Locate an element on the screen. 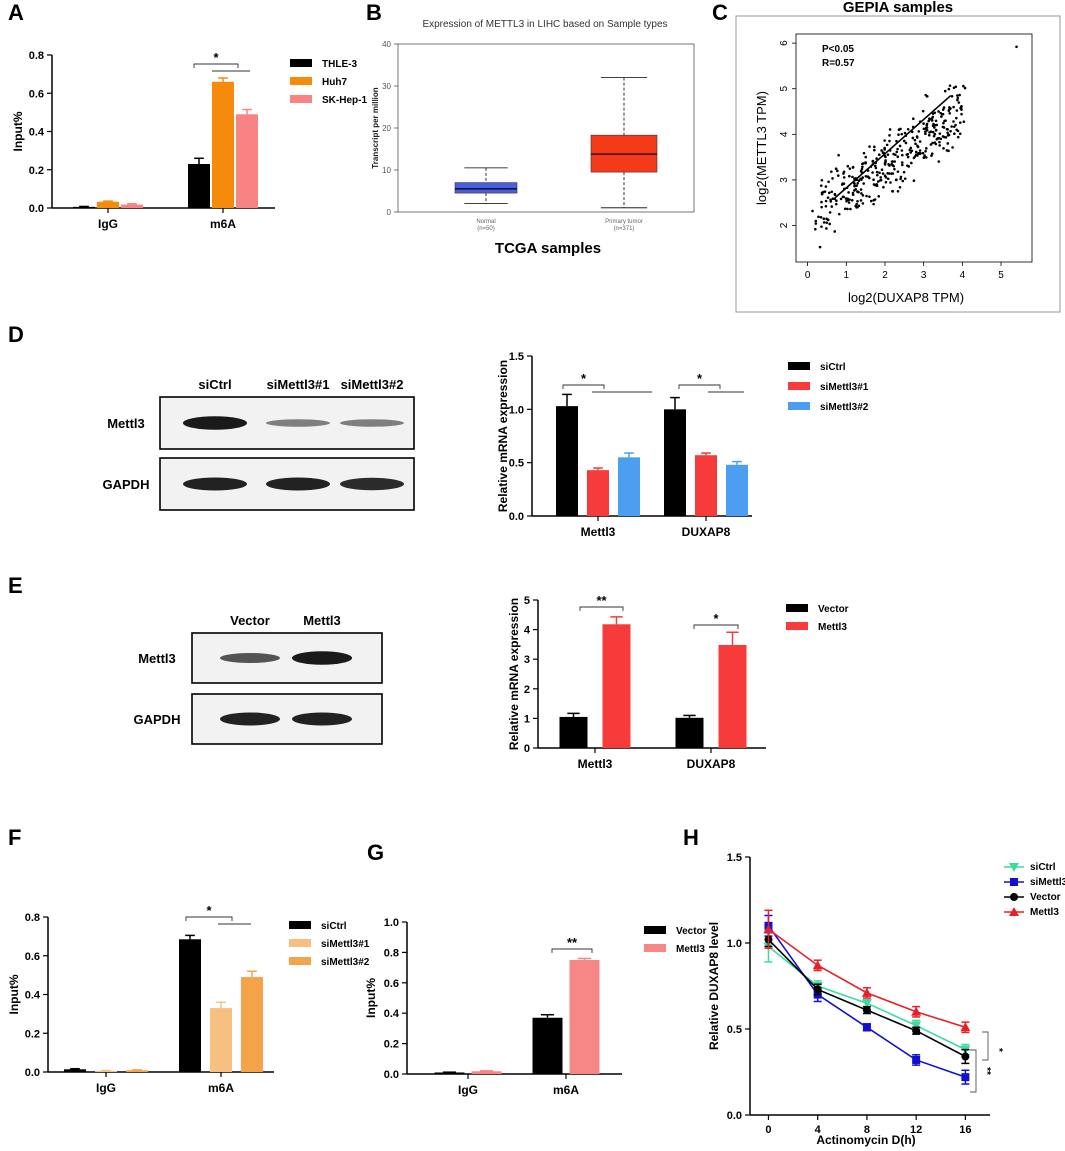  y-tick-label: 0.6 is located at coordinates (36, 94).